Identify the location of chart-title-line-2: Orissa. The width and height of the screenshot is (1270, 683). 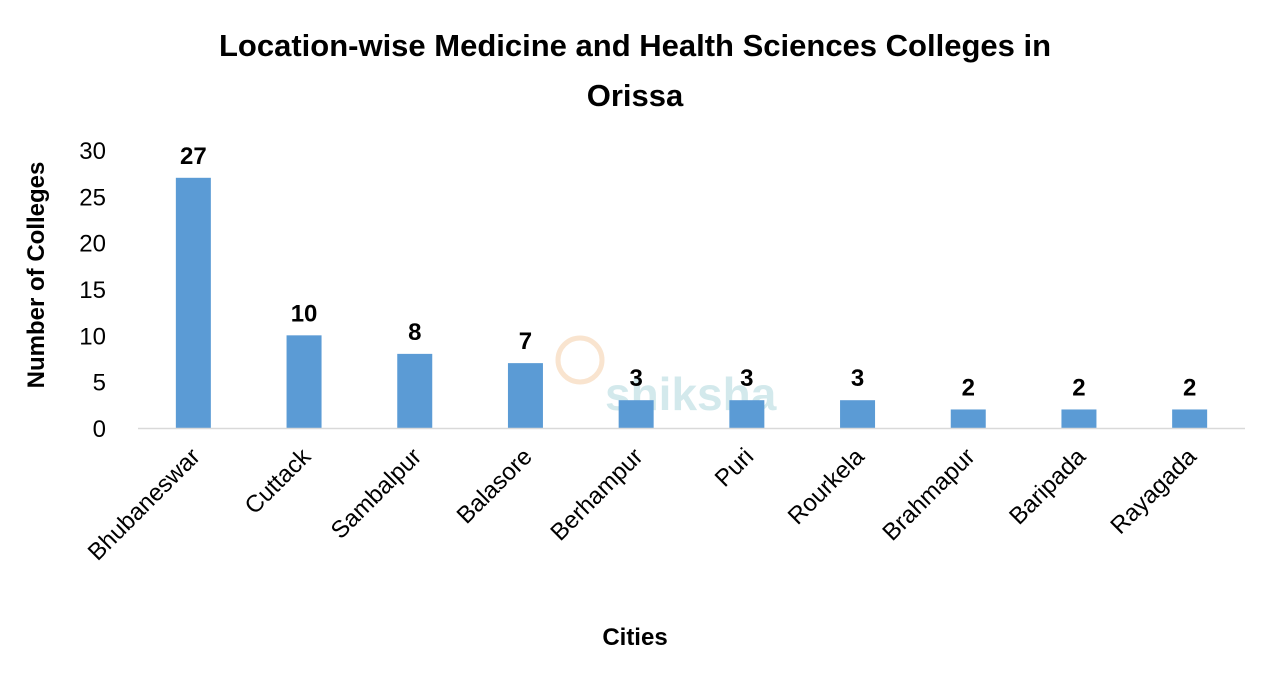
(635, 95).